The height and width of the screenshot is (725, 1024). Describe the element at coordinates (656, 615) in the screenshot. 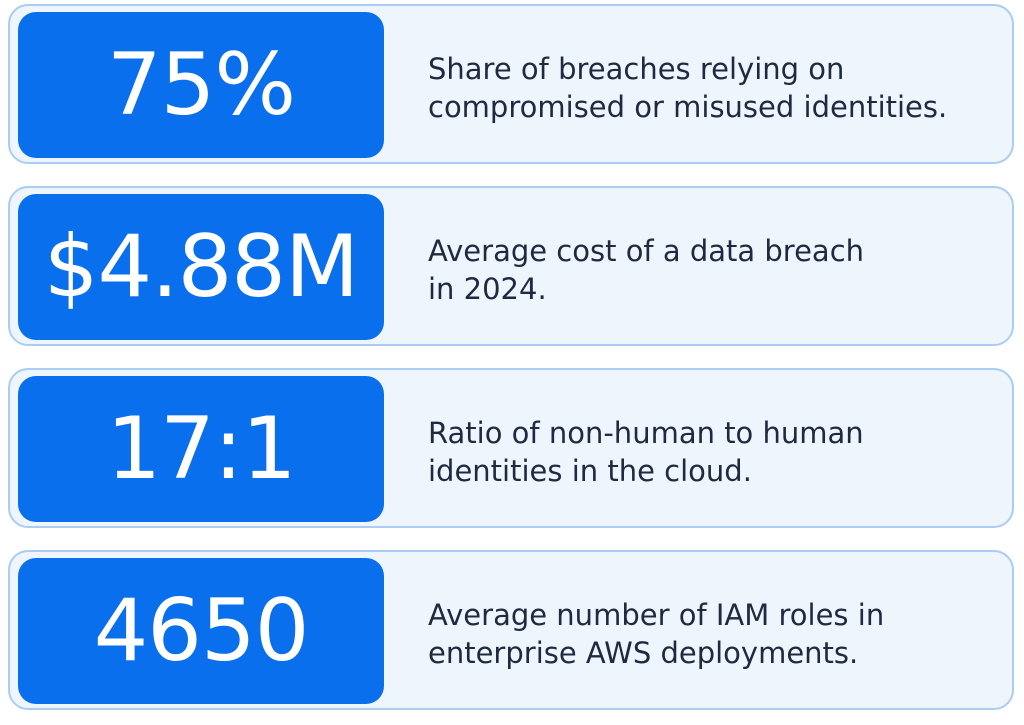

I see `stat-description-line: Average number of IAM roles in` at that location.